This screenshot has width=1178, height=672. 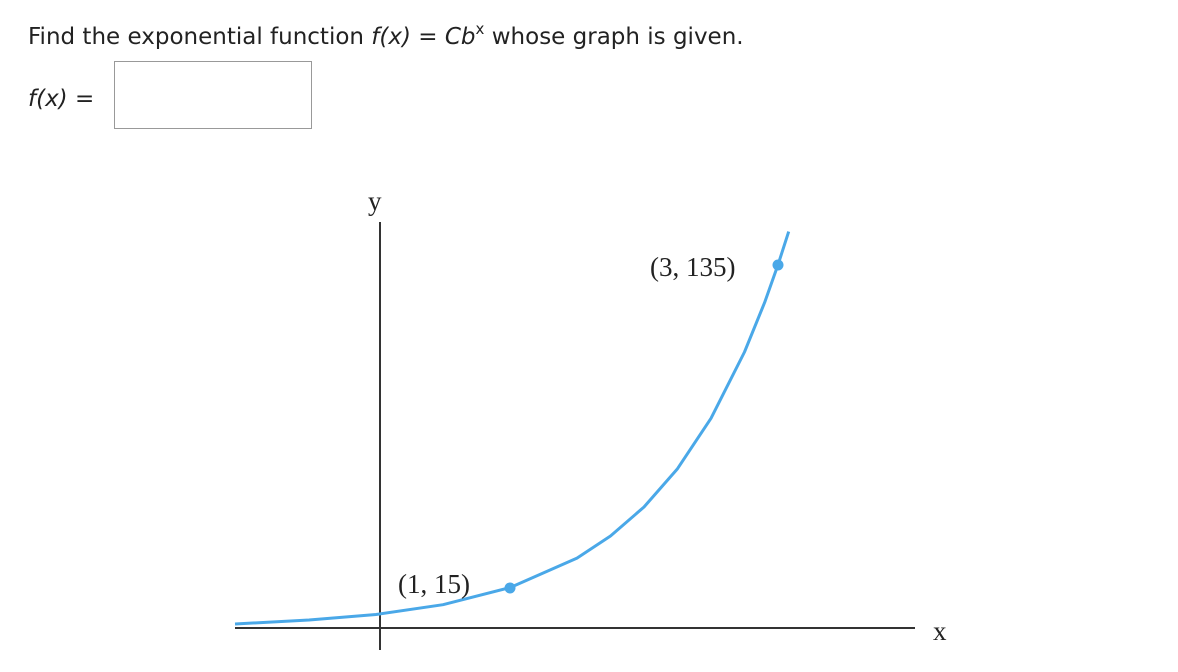 What do you see at coordinates (460, 37) in the screenshot?
I see `base: Cb` at bounding box center [460, 37].